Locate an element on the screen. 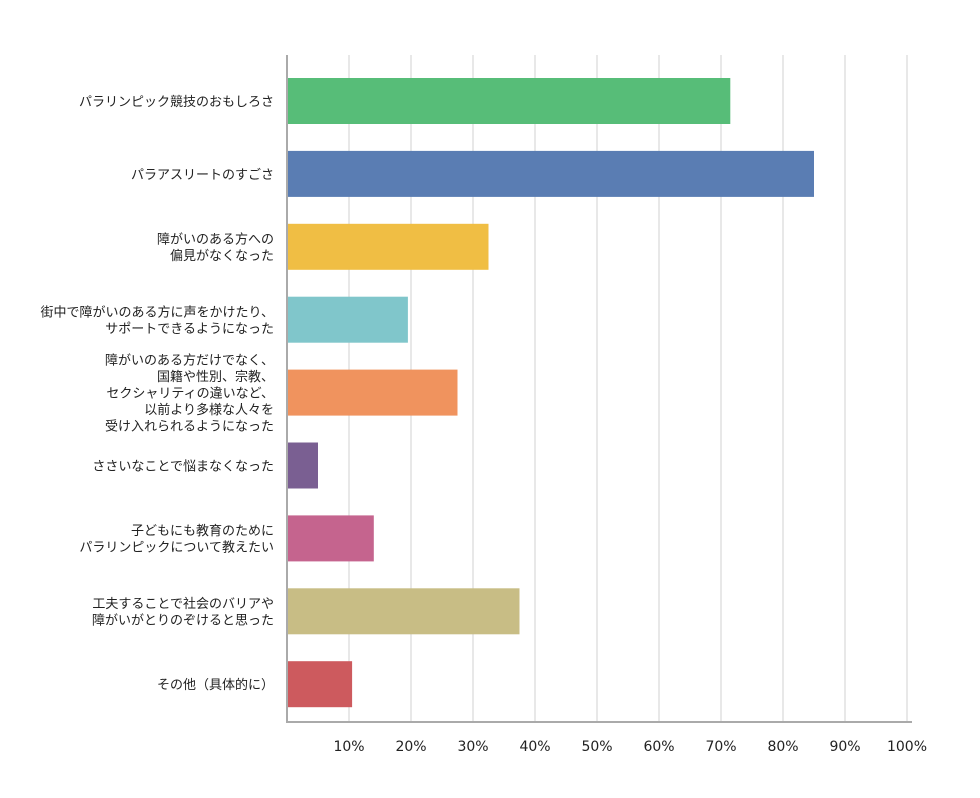 The image size is (980, 798). category-label: 偏見がなくなった is located at coordinates (222, 256).